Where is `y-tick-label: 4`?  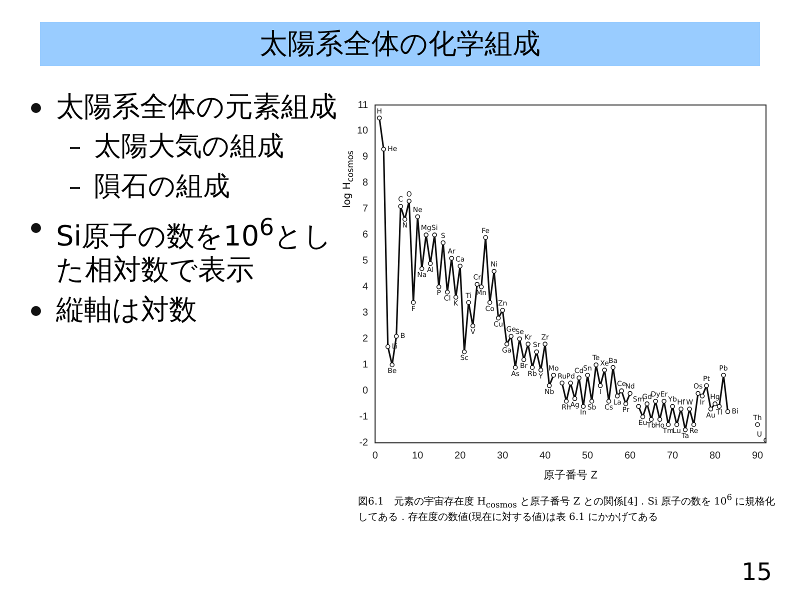
y-tick-label: 4 is located at coordinates (365, 287).